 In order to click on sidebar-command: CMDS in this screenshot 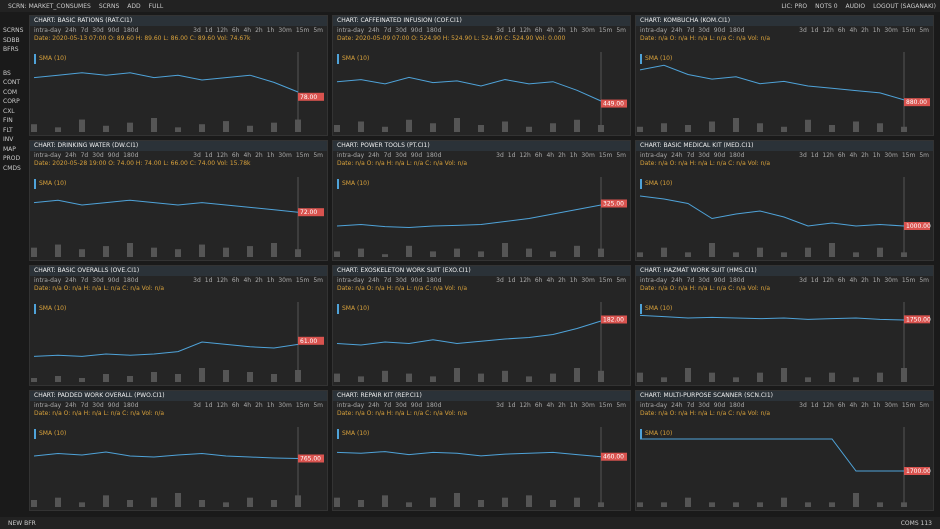, I will do `click(12, 168)`.